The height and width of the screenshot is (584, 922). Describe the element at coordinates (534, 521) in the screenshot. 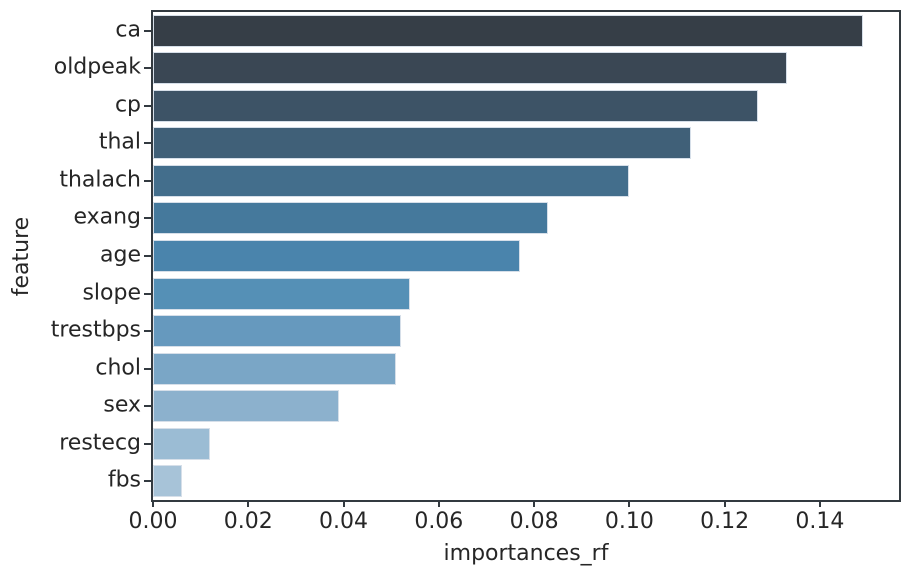

I see `x-tick-label-0.08: 0.08` at that location.